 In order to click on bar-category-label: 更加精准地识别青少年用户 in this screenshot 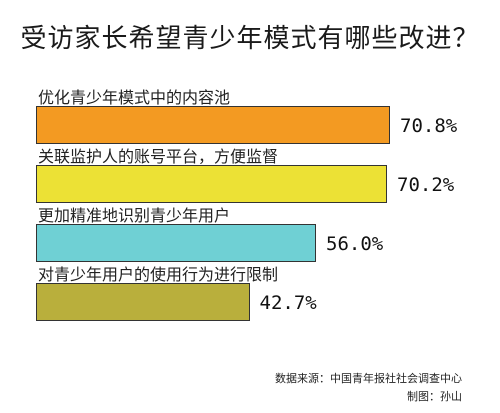, I will do `click(134, 215)`.